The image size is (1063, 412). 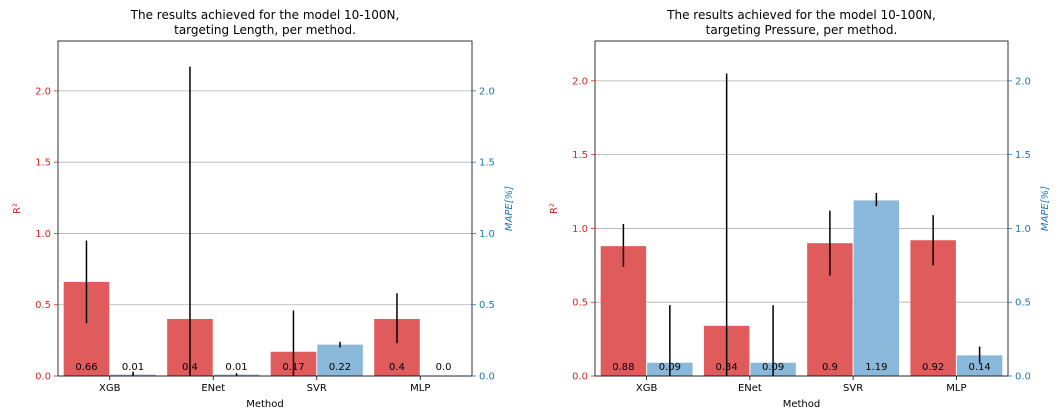 I want to click on r2-value-label: 0.34, so click(x=727, y=367).